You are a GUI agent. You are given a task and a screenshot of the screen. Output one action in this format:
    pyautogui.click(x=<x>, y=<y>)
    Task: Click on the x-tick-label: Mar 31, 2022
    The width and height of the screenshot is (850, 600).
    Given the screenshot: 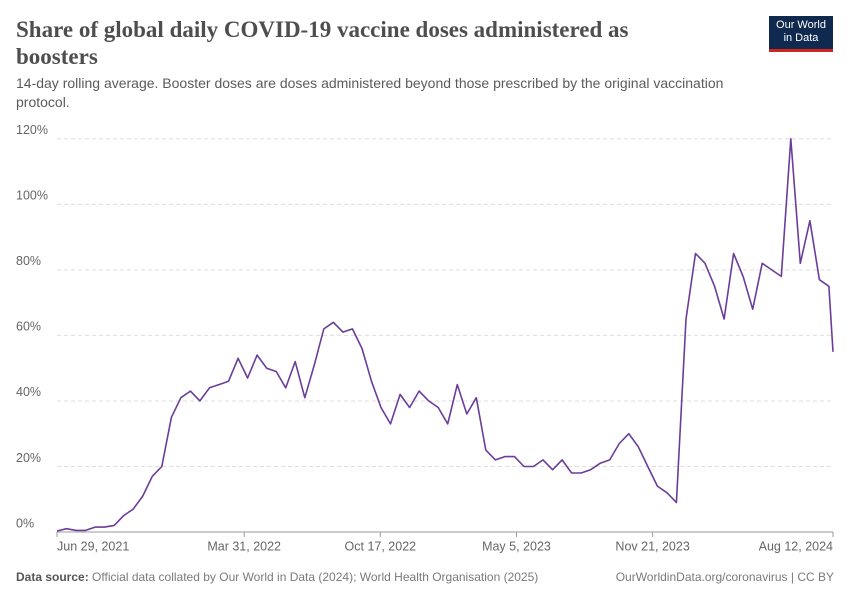 What is the action you would take?
    pyautogui.click(x=244, y=546)
    